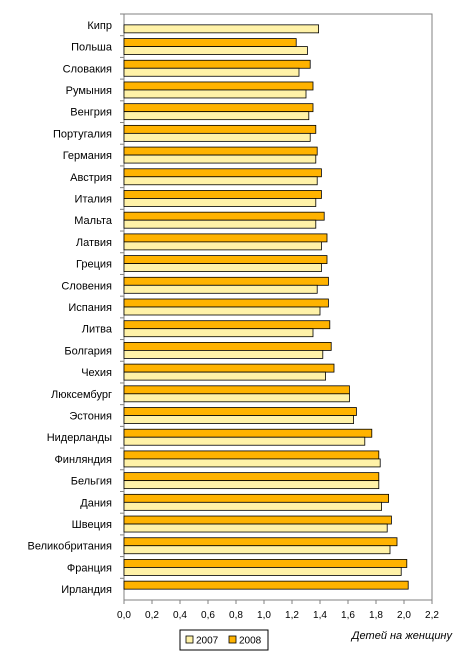 Image resolution: width=465 pixels, height=662 pixels. I want to click on x-tick-label: 0,2, so click(152, 615).